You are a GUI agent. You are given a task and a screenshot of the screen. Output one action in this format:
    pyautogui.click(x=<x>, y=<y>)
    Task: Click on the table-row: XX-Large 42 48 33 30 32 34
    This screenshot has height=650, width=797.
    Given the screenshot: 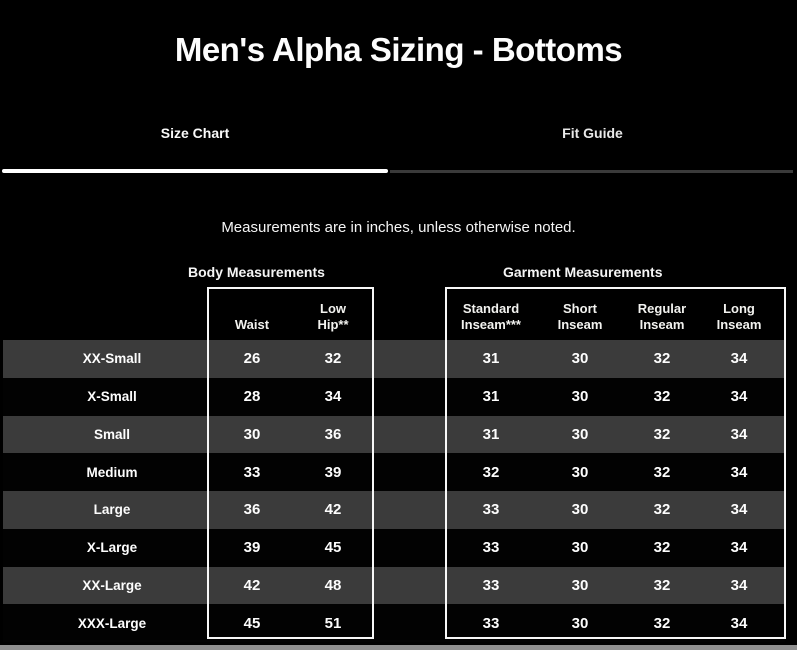 What is the action you would take?
    pyautogui.click(x=394, y=585)
    